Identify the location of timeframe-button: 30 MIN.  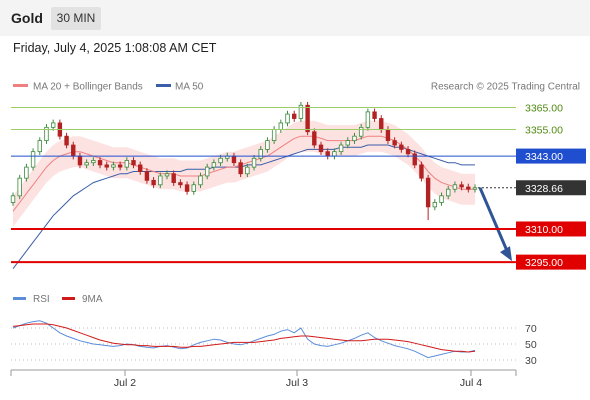
(76, 18).